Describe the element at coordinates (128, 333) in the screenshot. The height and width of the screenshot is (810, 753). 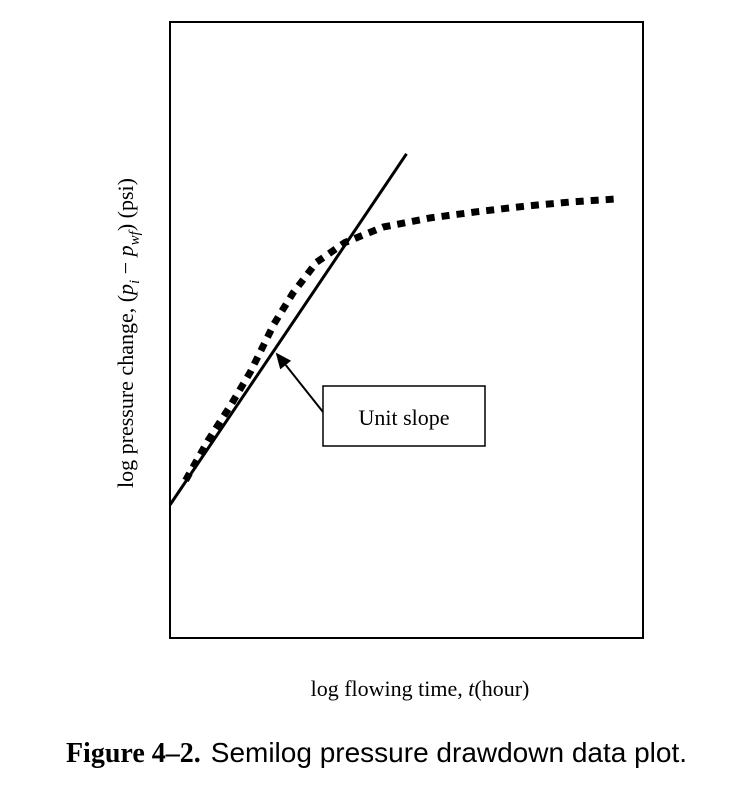
I see `y-axis-label: log pressure change, (pi − pwf) (psi)` at that location.